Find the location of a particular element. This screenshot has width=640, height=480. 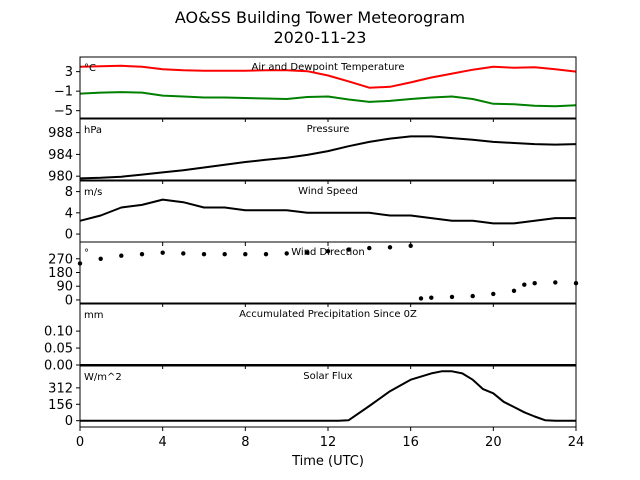

panel-title: Solar Flux is located at coordinates (328, 376).